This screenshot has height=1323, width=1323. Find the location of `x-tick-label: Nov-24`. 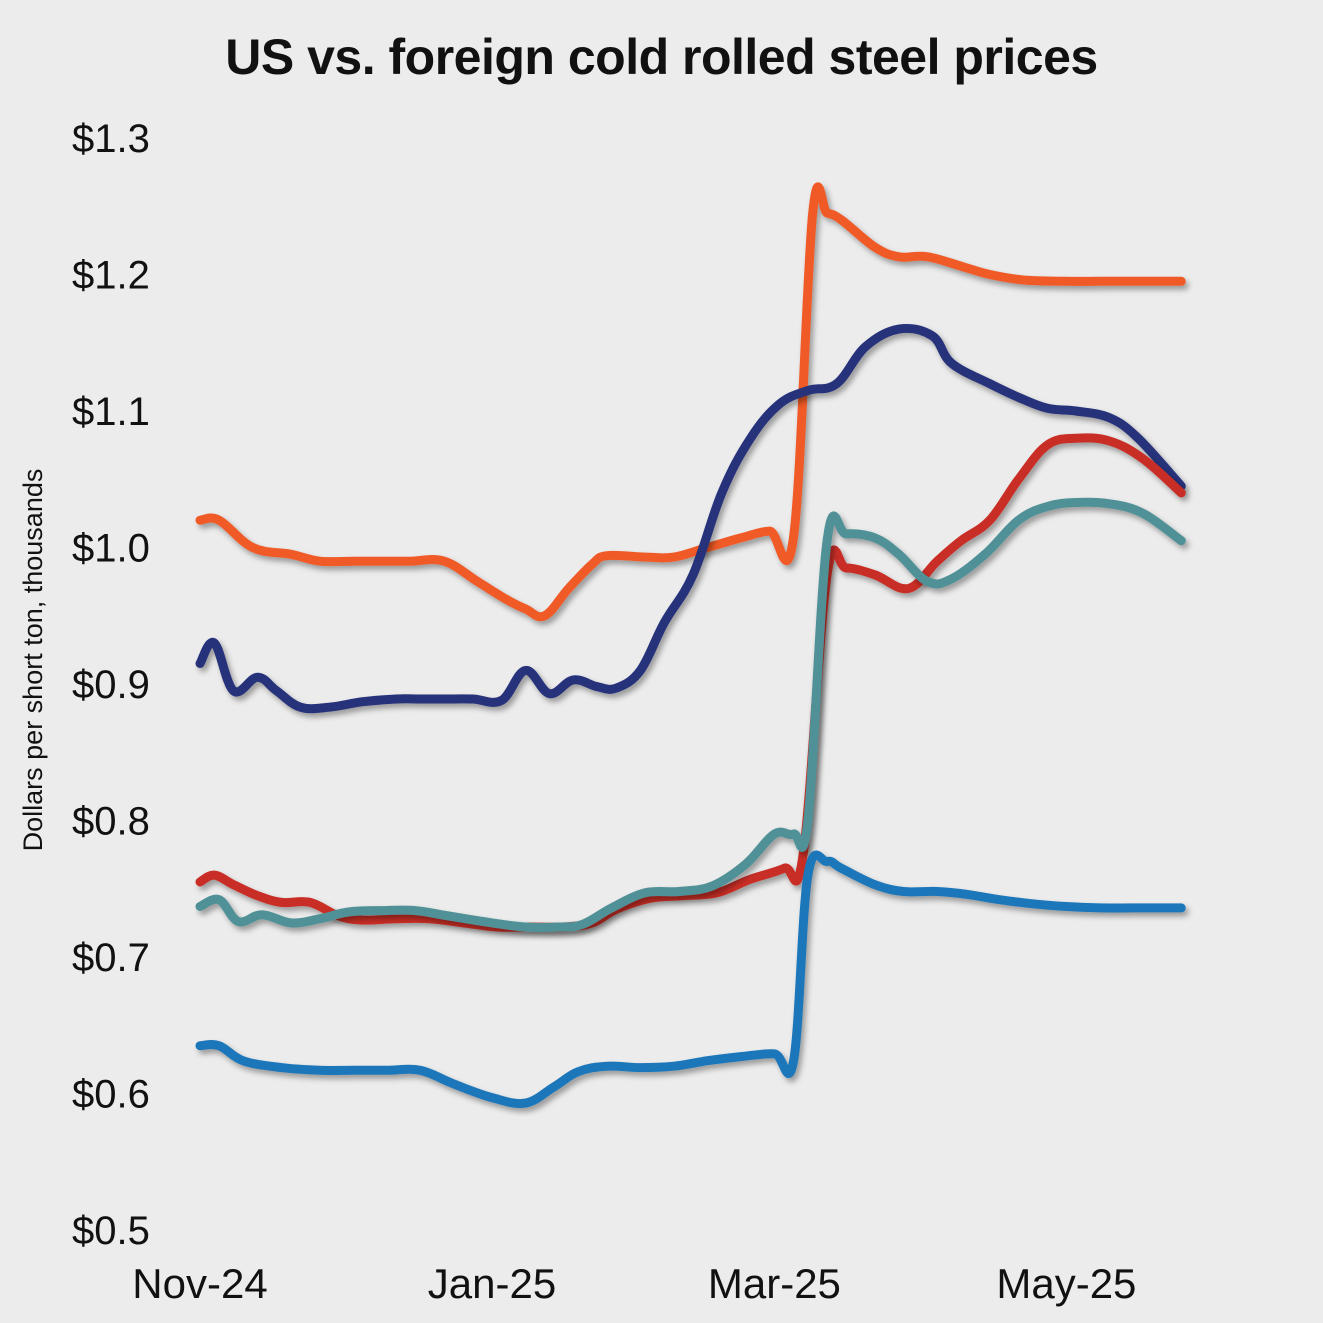

x-tick-label: Nov-24 is located at coordinates (199, 1283).